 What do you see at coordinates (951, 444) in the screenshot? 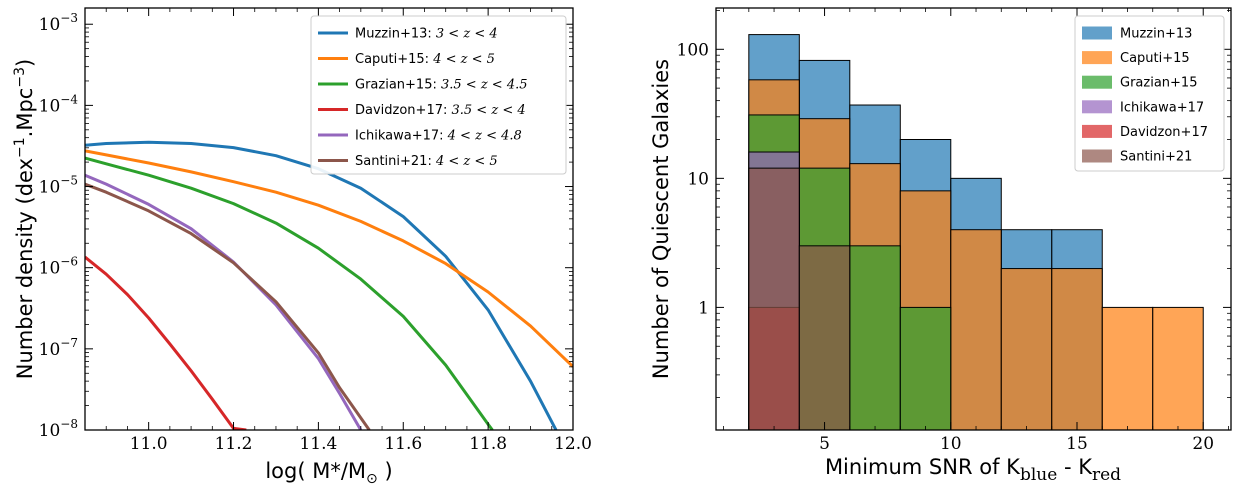
I see `right-x-tick-label: 10` at bounding box center [951, 444].